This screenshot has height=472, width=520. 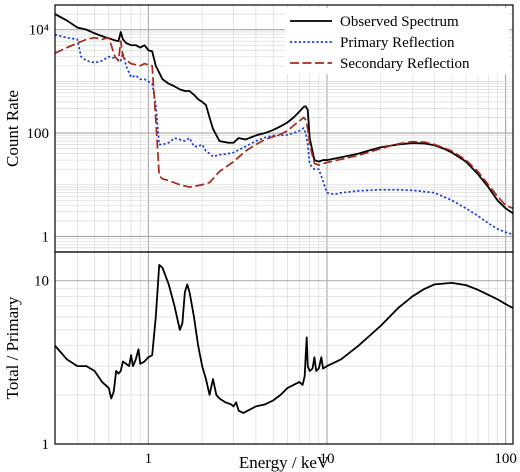 I want to click on legend-label: Secondary Reflection, so click(x=405, y=64).